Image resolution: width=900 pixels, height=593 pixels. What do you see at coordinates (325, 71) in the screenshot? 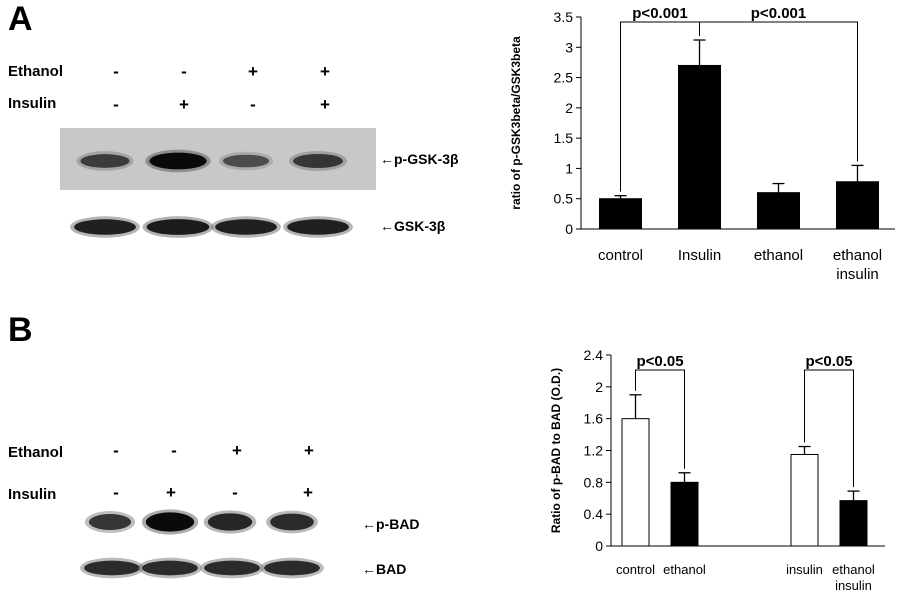
I see `panel-a-ethanol-sign-4: +` at bounding box center [325, 71].